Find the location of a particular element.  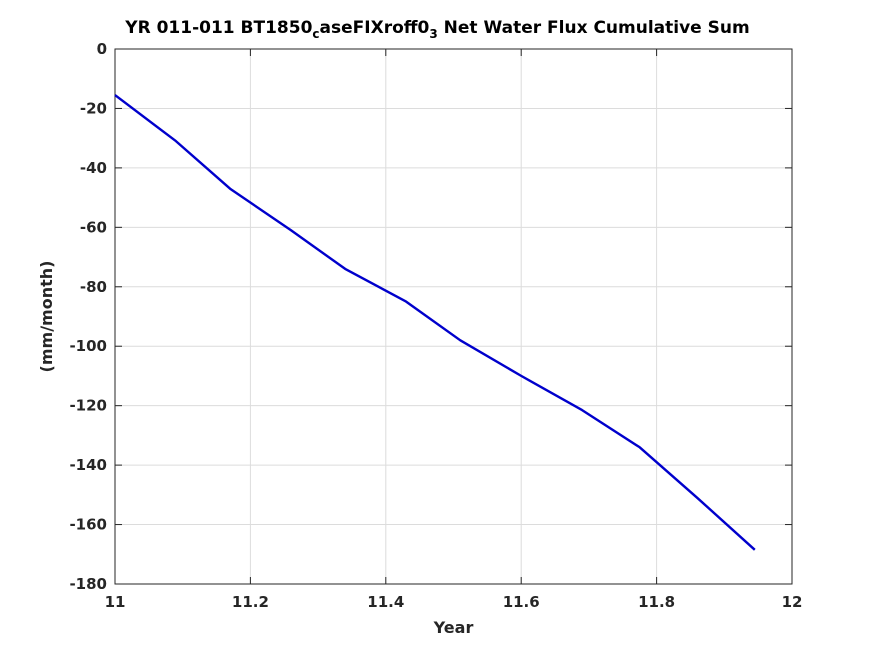

y-tick-label: -20 is located at coordinates (93, 108).